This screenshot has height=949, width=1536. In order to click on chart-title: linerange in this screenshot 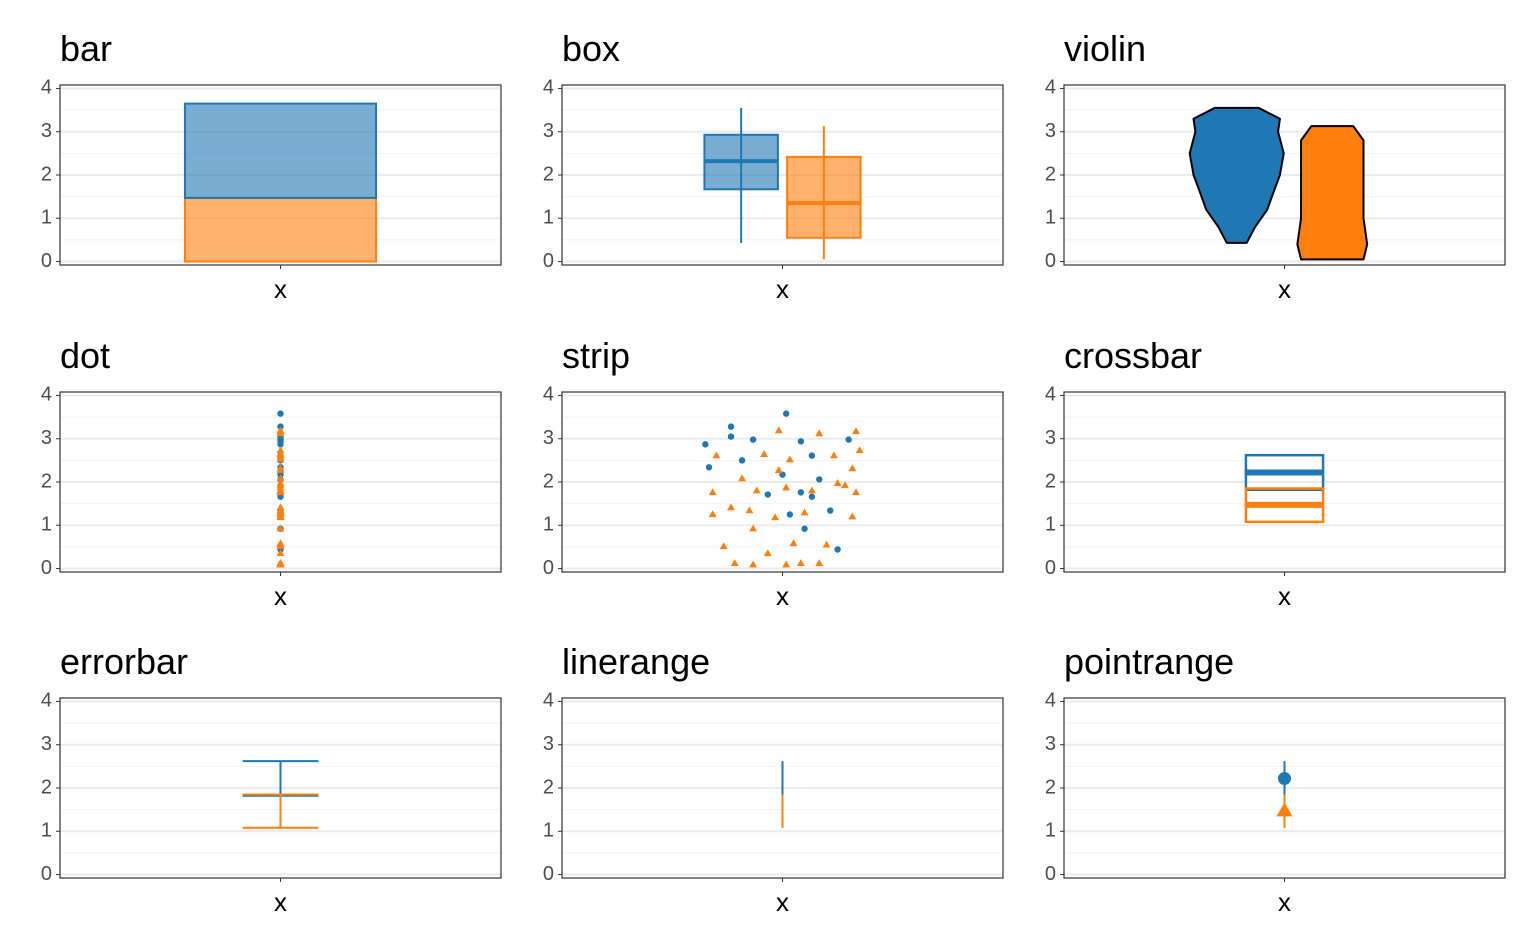, I will do `click(636, 661)`.